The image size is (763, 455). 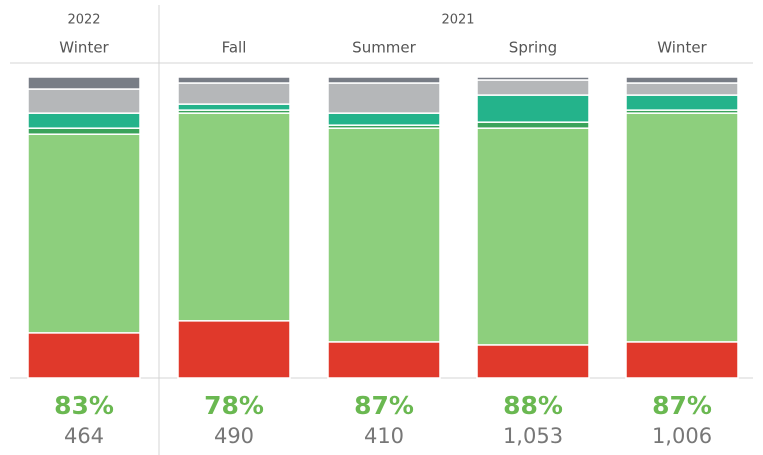 I want to click on count-label: 464, so click(x=84, y=436).